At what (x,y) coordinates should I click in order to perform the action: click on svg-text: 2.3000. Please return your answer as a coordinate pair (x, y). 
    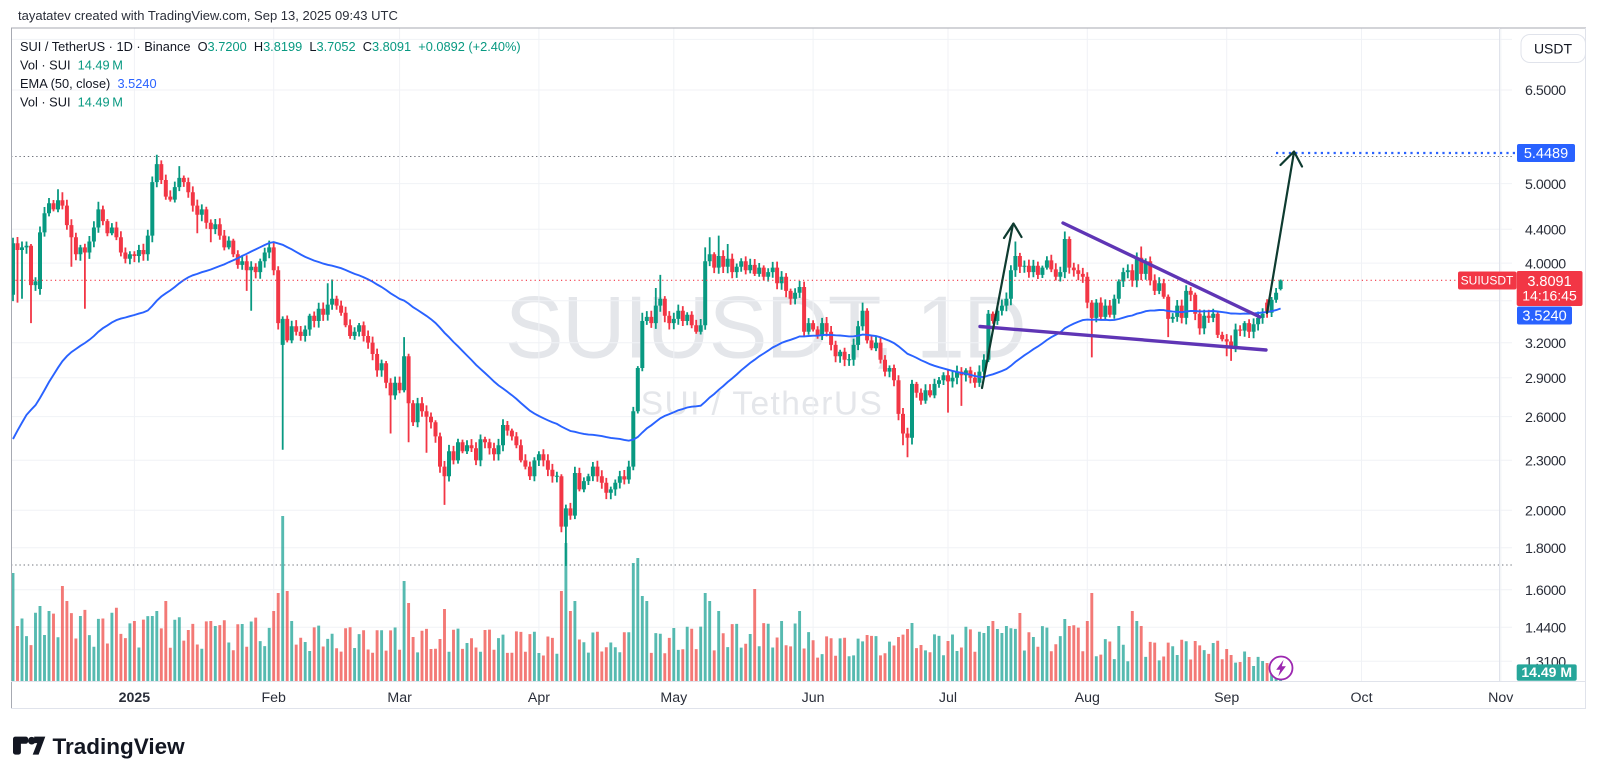
    Looking at the image, I should click on (1545, 462).